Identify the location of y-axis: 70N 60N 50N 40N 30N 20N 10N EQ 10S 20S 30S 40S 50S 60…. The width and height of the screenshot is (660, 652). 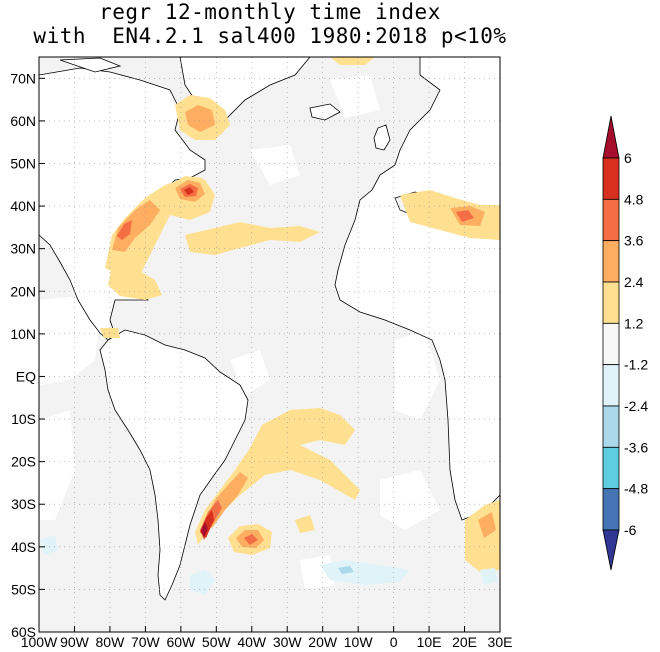
(27, 355).